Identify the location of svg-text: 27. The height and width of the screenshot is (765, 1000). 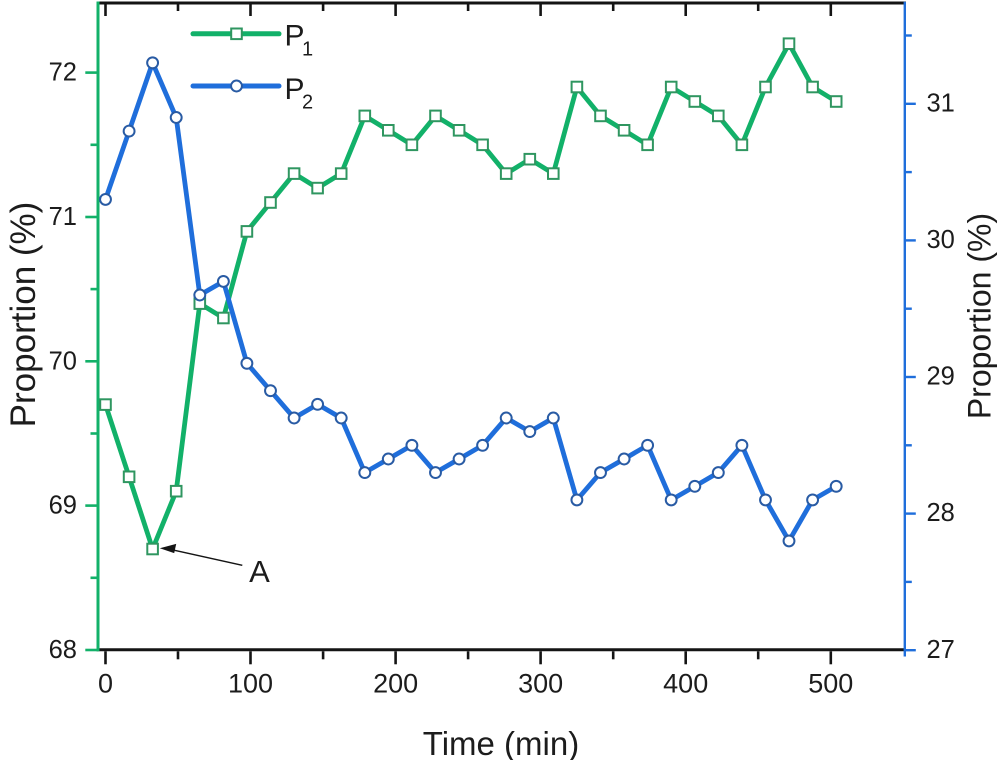
(941, 650).